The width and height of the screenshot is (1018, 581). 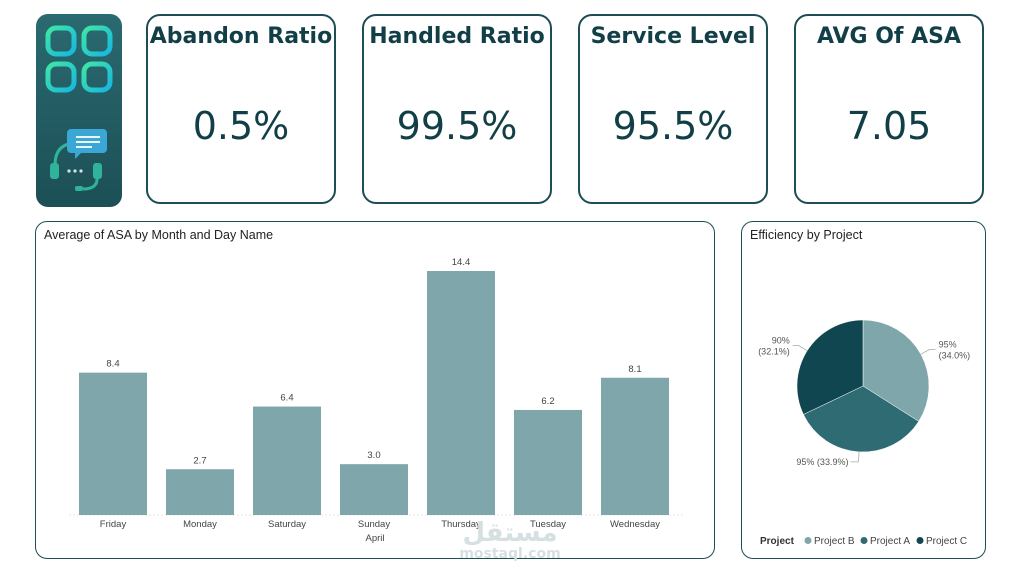 What do you see at coordinates (461, 524) in the screenshot?
I see `x-tick-label: Thursday` at bounding box center [461, 524].